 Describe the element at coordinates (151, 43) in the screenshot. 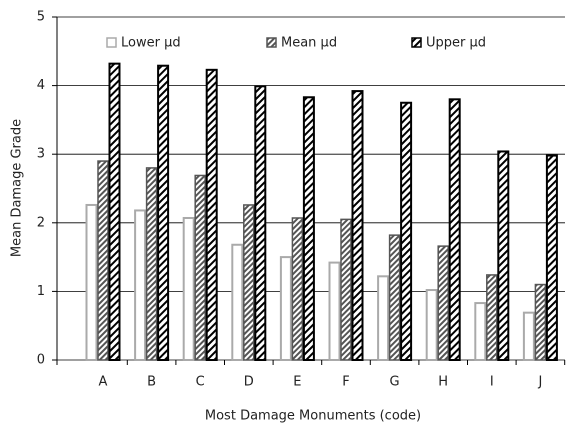

I see `legend-label: Lower μd` at that location.